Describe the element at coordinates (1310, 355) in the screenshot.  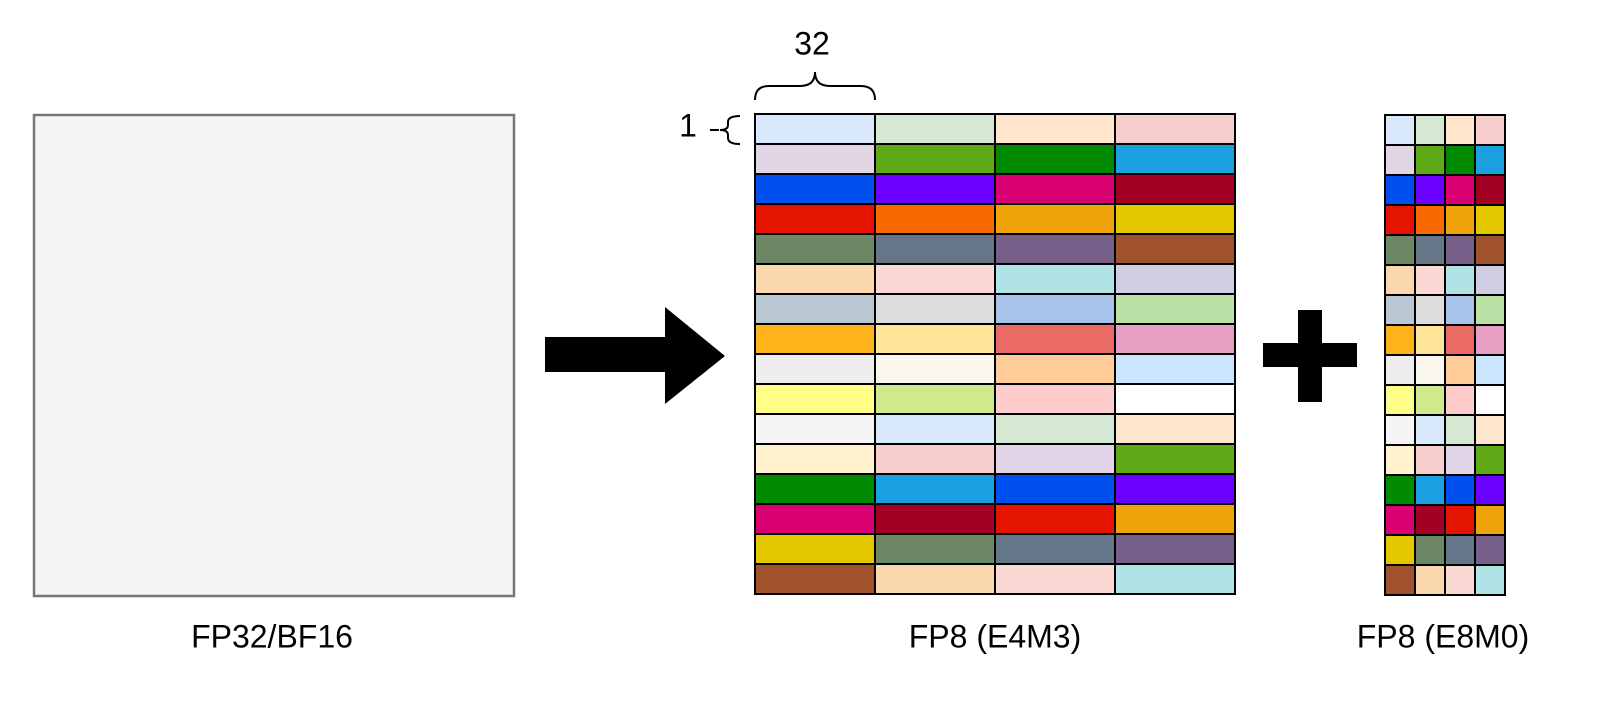
I see `plus-horizontal` at that location.